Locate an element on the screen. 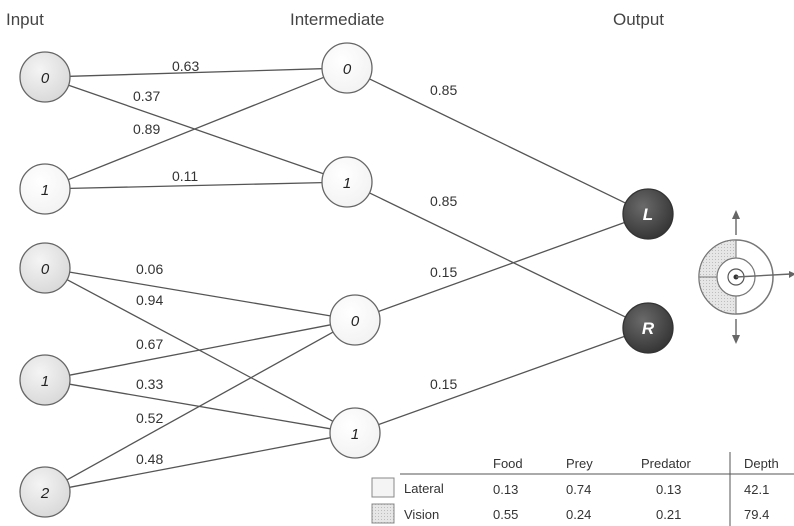 This screenshot has width=794, height=526. output-node-out-r: R is located at coordinates (648, 328).